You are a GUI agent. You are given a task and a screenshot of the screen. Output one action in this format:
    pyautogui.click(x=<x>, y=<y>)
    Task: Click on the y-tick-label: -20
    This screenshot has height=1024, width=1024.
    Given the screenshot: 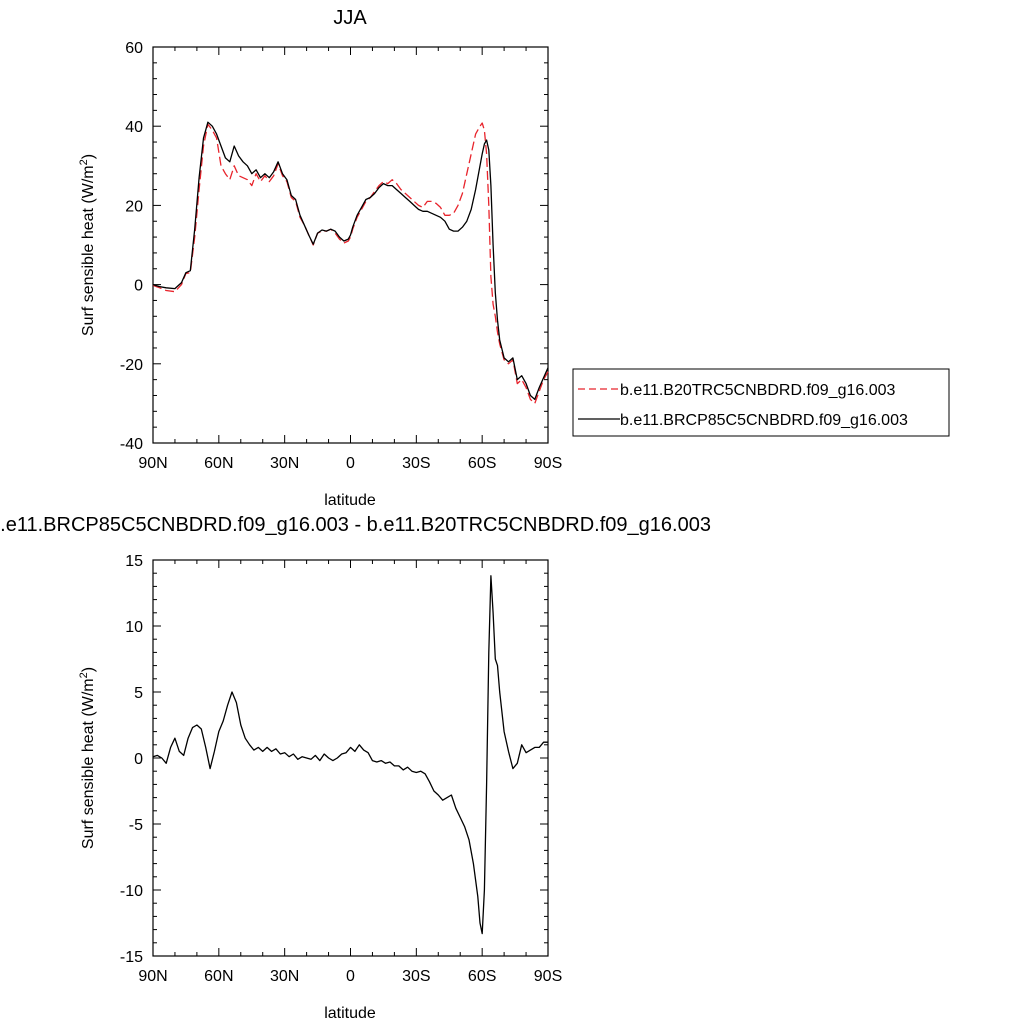 What is the action you would take?
    pyautogui.click(x=131, y=365)
    